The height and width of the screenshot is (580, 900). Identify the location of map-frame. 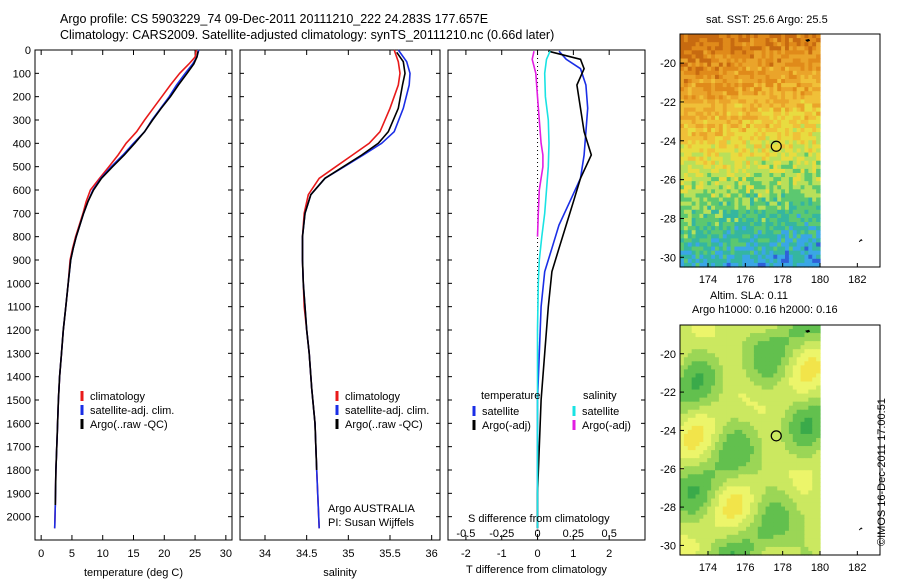
(780, 440).